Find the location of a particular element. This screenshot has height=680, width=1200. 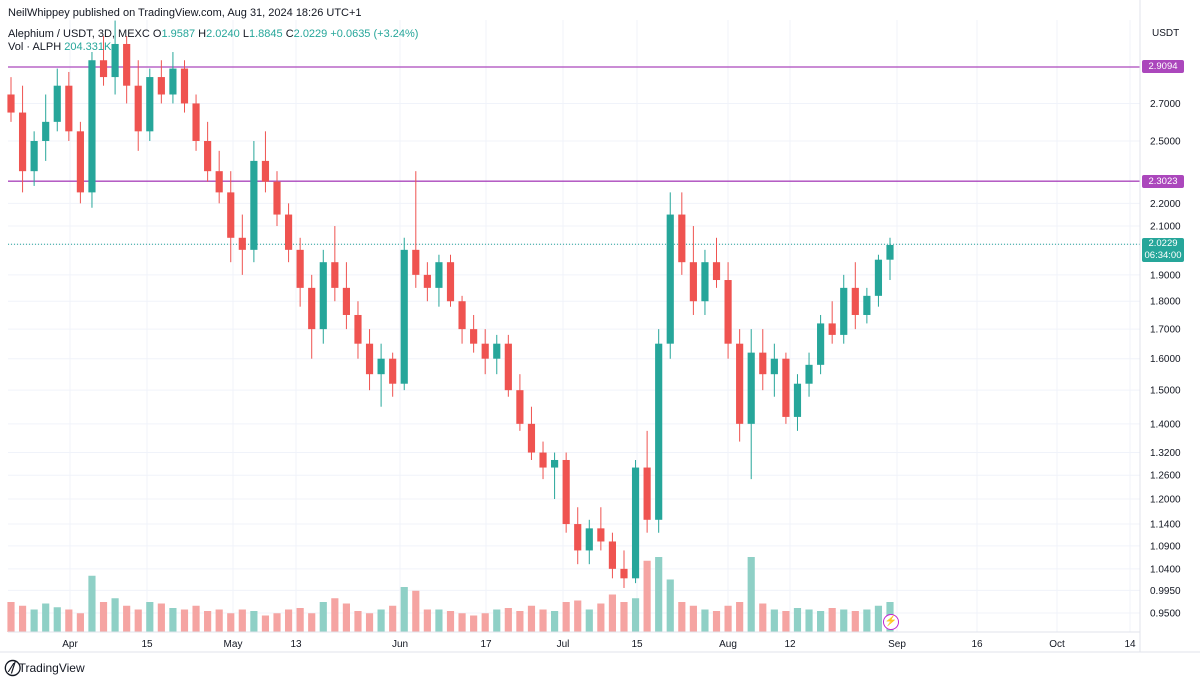

level-price-tag-top: 2.9094 is located at coordinates (1163, 66).